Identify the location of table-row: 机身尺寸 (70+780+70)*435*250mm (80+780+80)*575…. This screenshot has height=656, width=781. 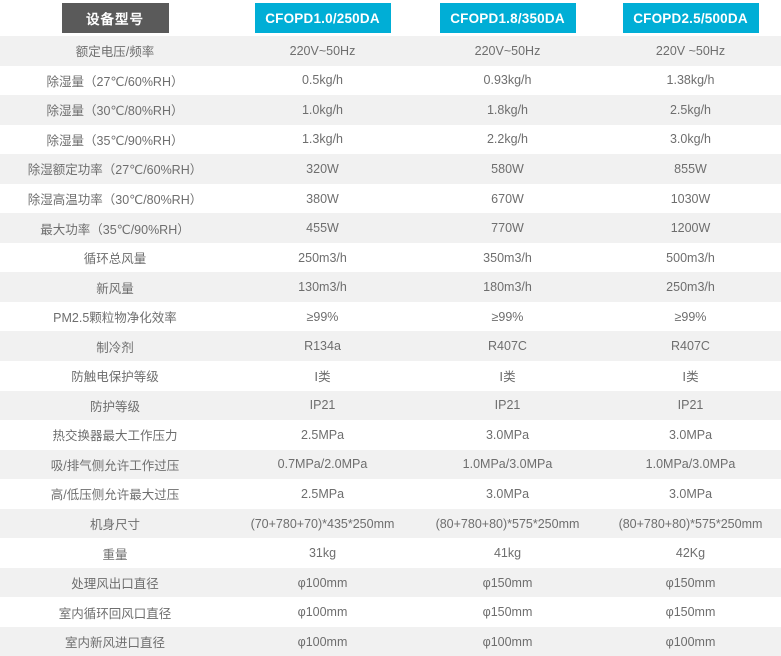
(390, 523).